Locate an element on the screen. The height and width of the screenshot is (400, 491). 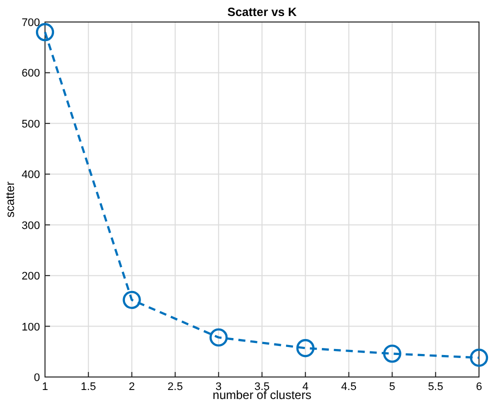
chart-title: Scatter vs K is located at coordinates (262, 12).